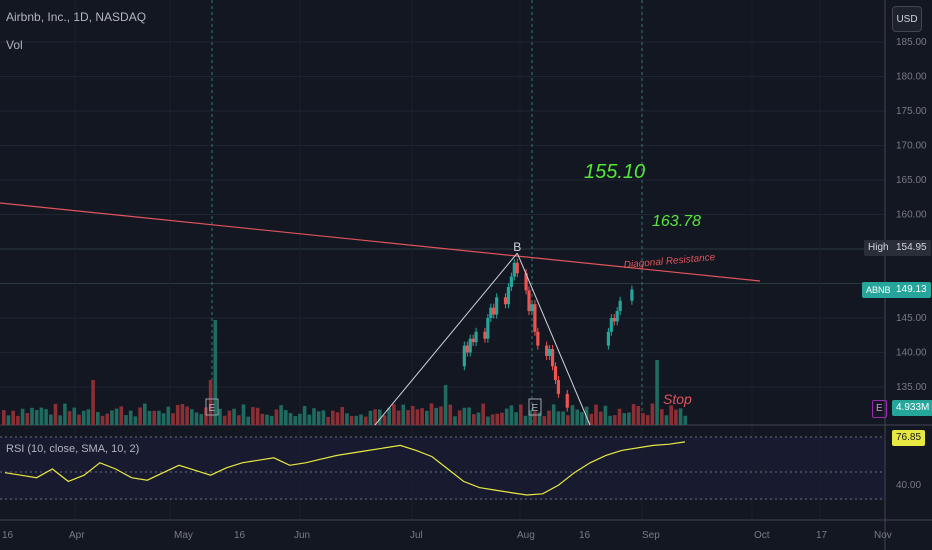 The height and width of the screenshot is (550, 932). What do you see at coordinates (911, 146) in the screenshot?
I see `price-tick-label: 170.00` at bounding box center [911, 146].